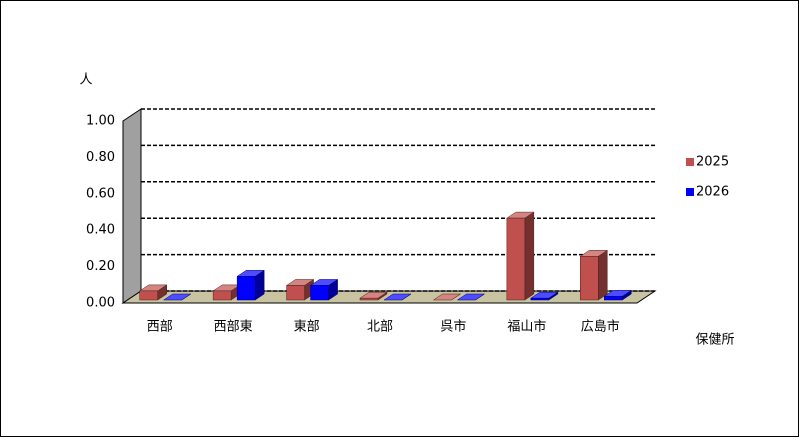 This screenshot has height=441, width=799. I want to click on x-tick-label: 西部, so click(160, 327).